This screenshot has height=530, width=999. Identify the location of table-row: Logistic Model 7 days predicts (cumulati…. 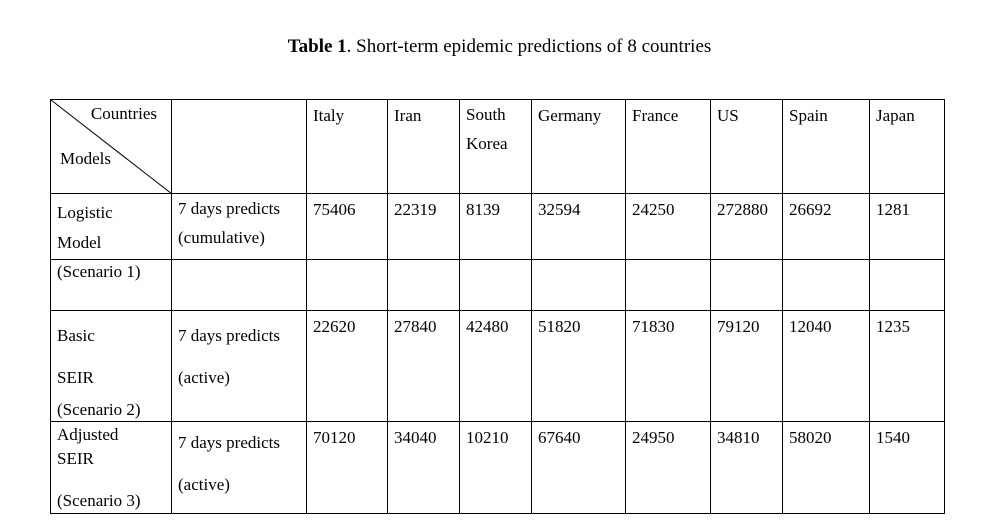
(497, 226).